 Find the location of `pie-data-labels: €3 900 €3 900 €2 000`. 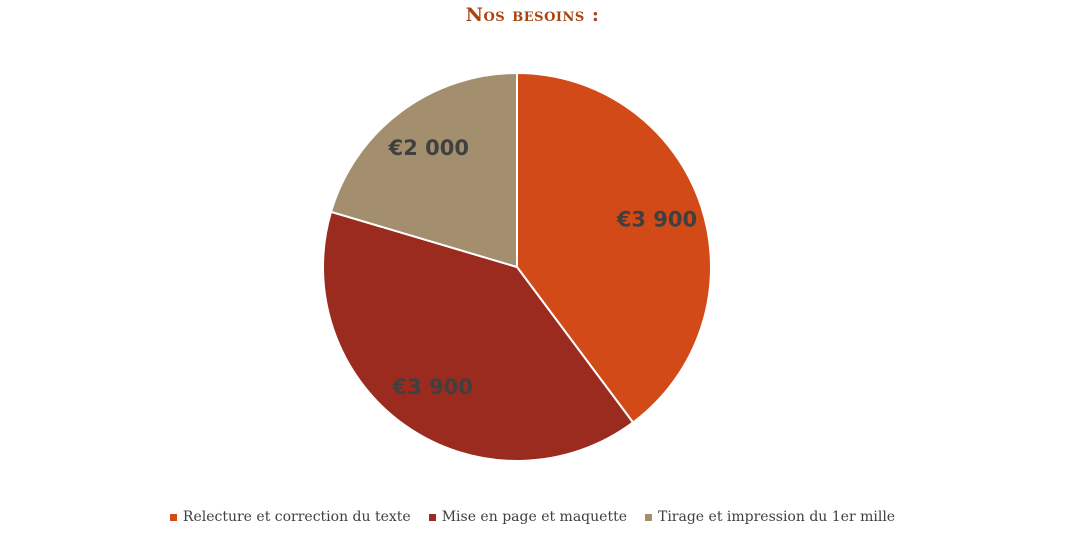

pie-data-labels: €3 900 €3 900 €2 000 is located at coordinates (542, 267).